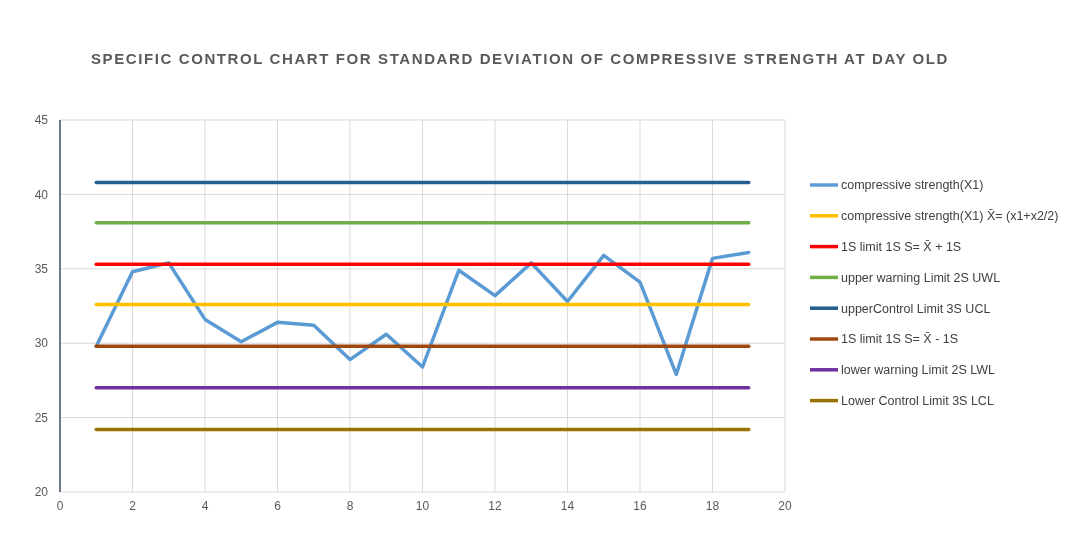  I want to click on x-tick-label: 18, so click(712, 506).